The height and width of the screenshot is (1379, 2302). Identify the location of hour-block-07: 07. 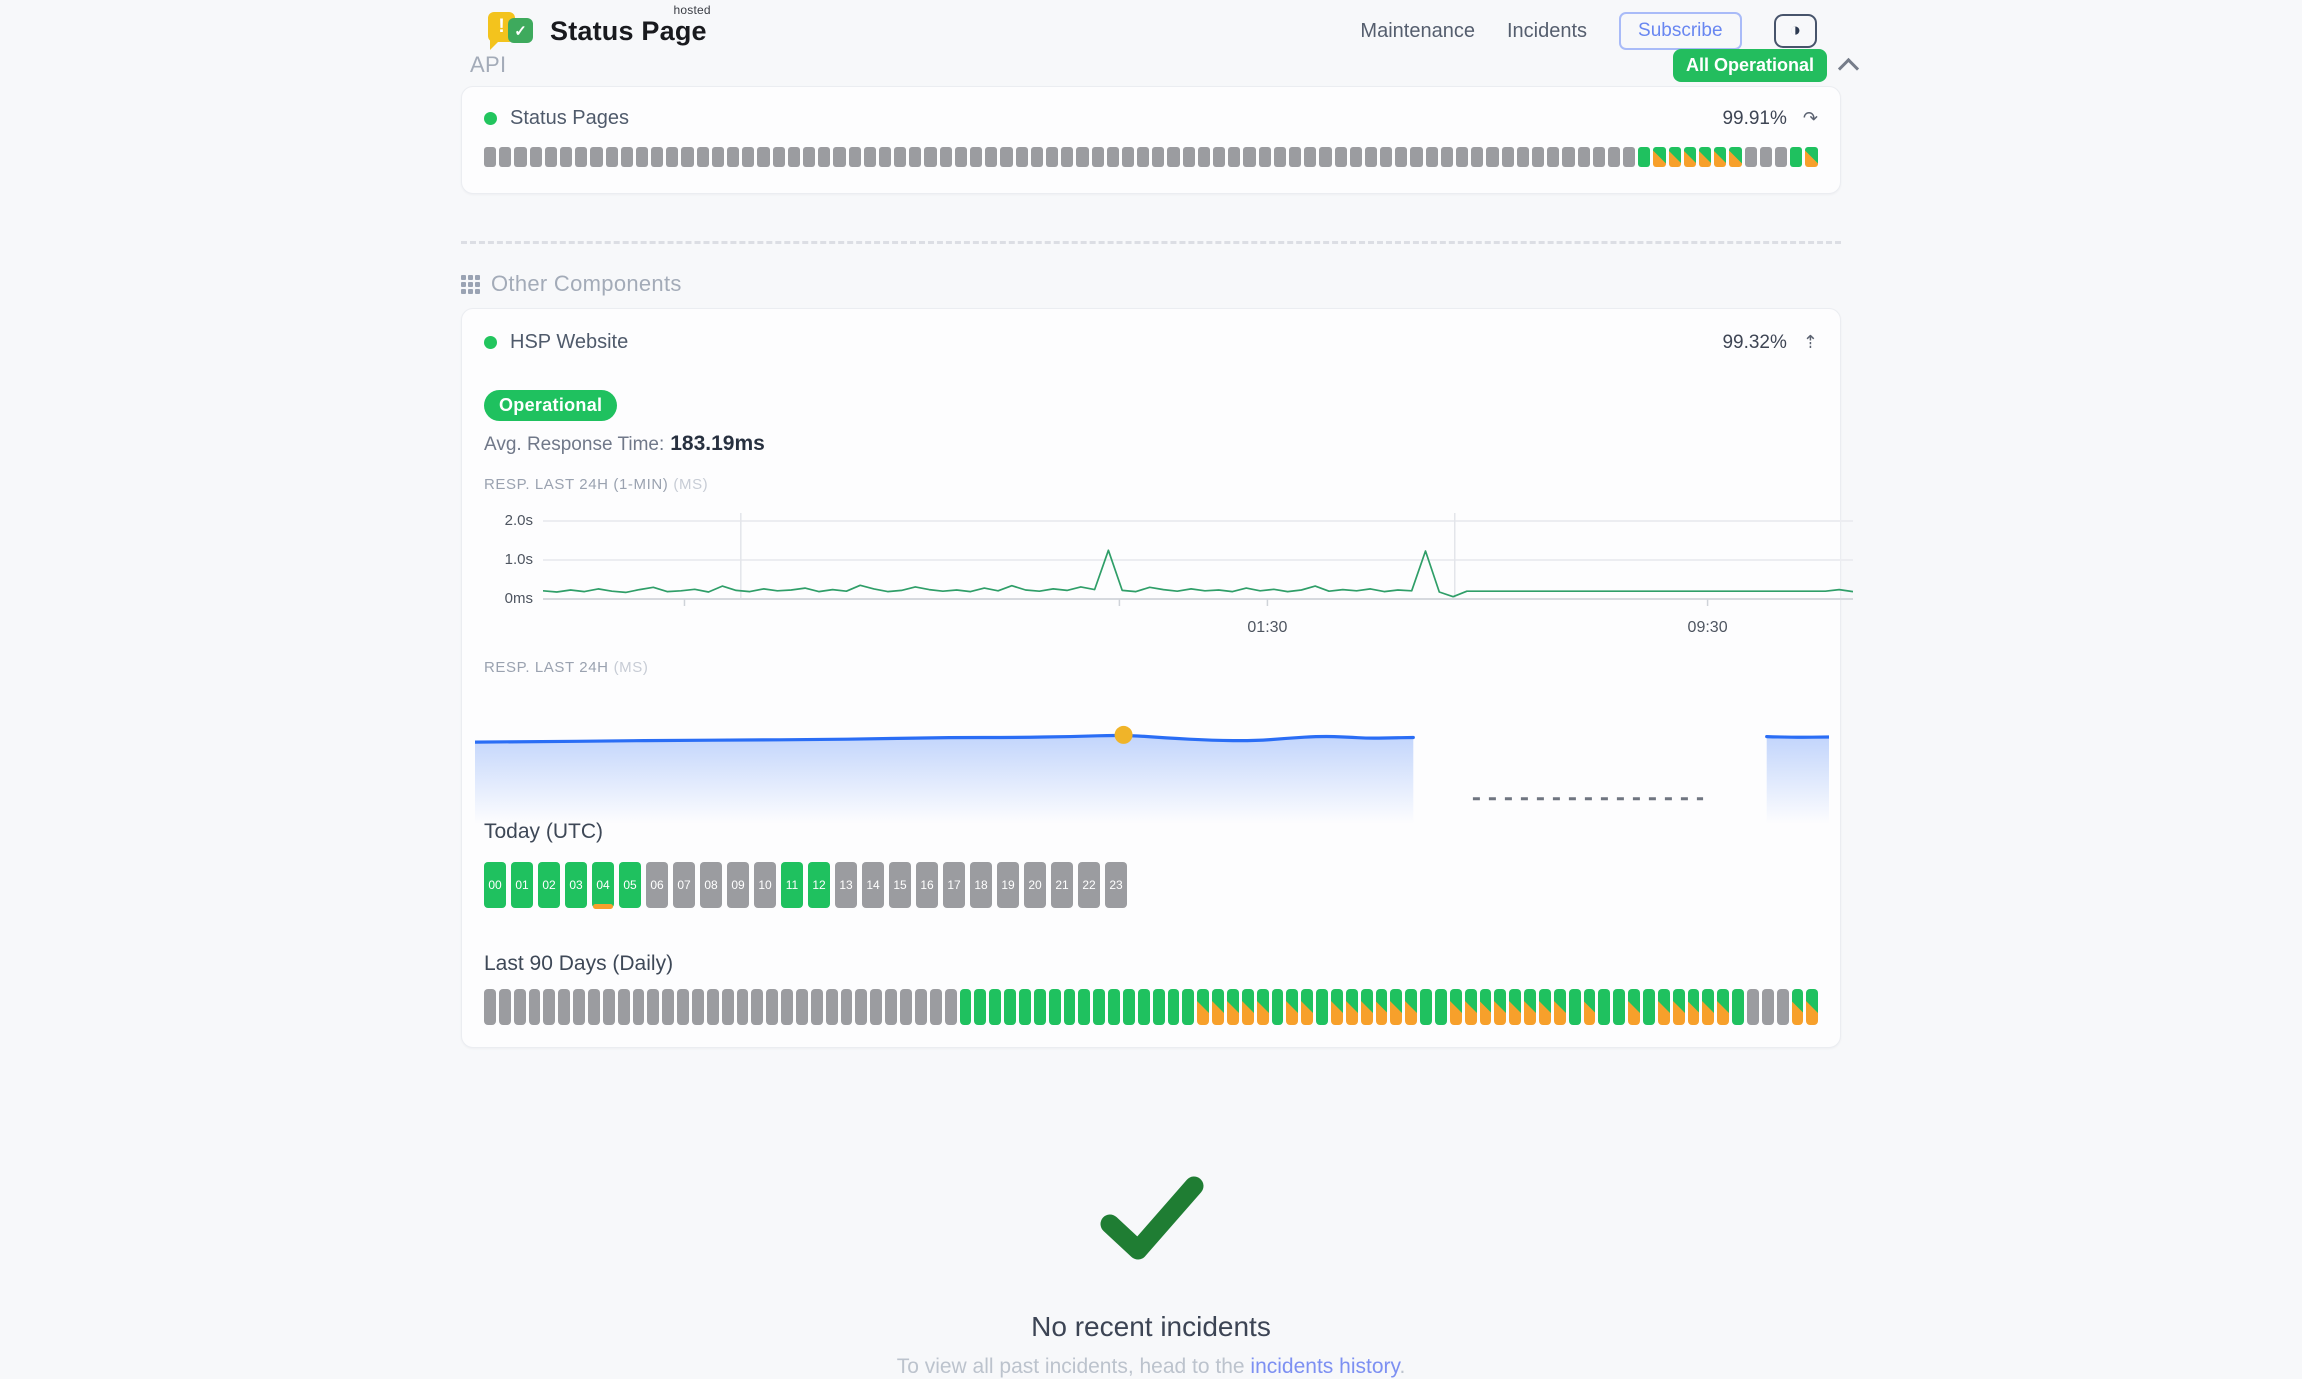
(684, 885).